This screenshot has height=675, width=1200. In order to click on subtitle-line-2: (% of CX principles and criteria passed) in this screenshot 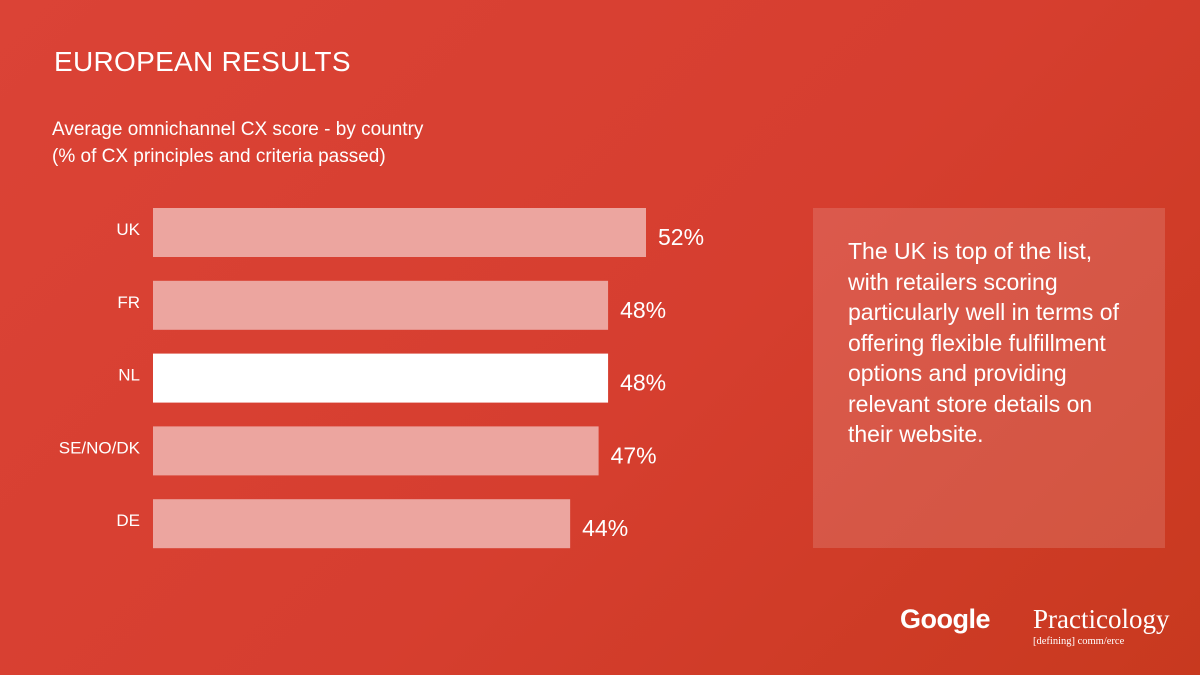, I will do `click(219, 156)`.